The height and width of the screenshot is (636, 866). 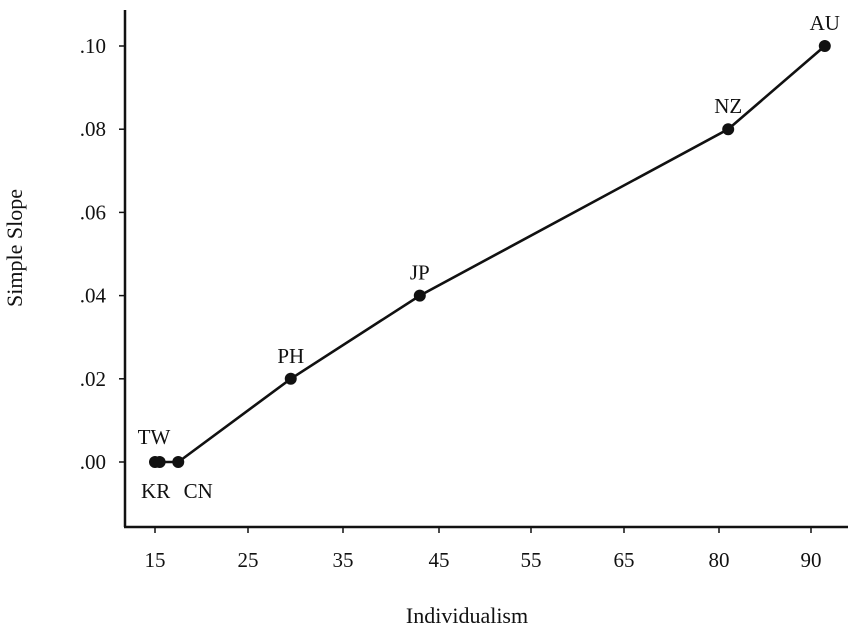 What do you see at coordinates (419, 295) in the screenshot?
I see `data-point-jp` at bounding box center [419, 295].